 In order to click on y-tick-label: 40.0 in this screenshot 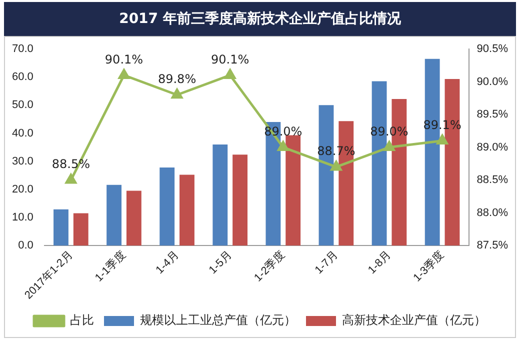, I will do `click(23, 133)`.